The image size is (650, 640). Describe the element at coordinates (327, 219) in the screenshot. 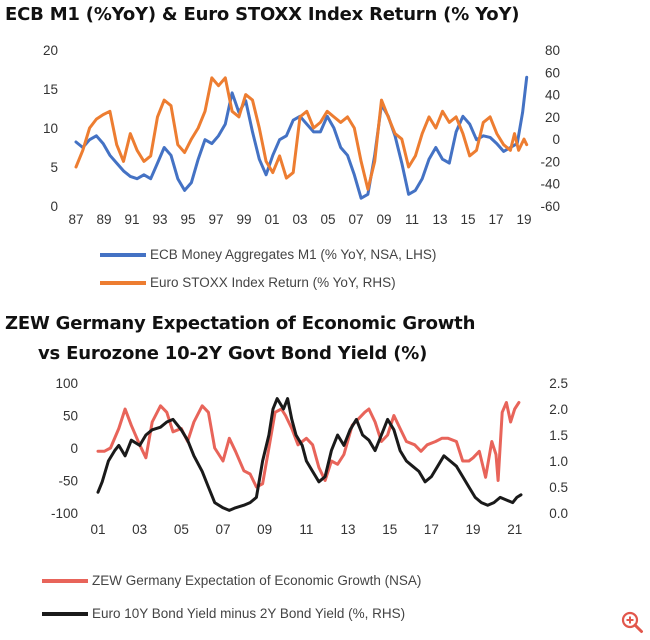

I see `c1-x-tick: 05` at that location.